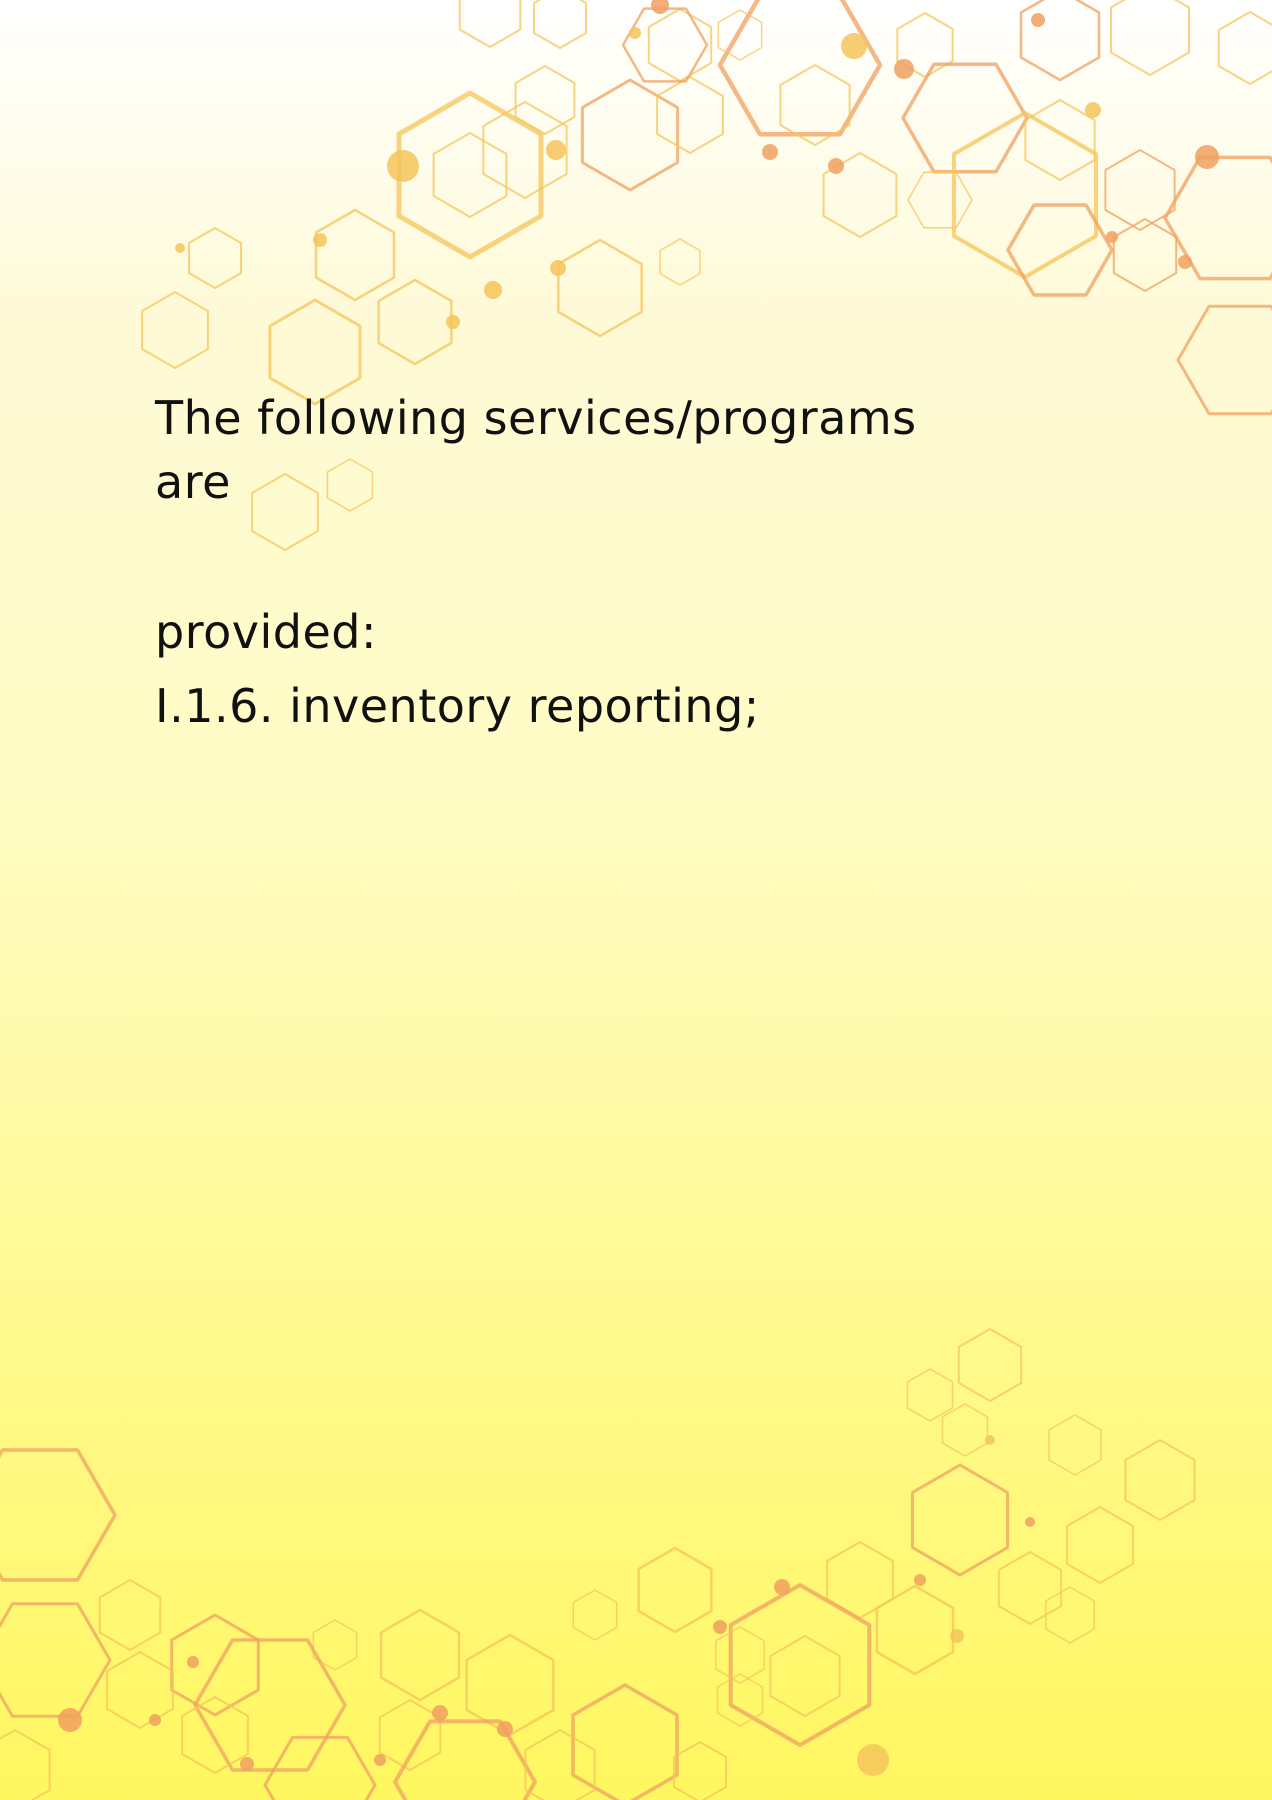 The width and height of the screenshot is (1272, 1800). I want to click on inventory-item: I.1.6. inventory reporting;, so click(457, 706).